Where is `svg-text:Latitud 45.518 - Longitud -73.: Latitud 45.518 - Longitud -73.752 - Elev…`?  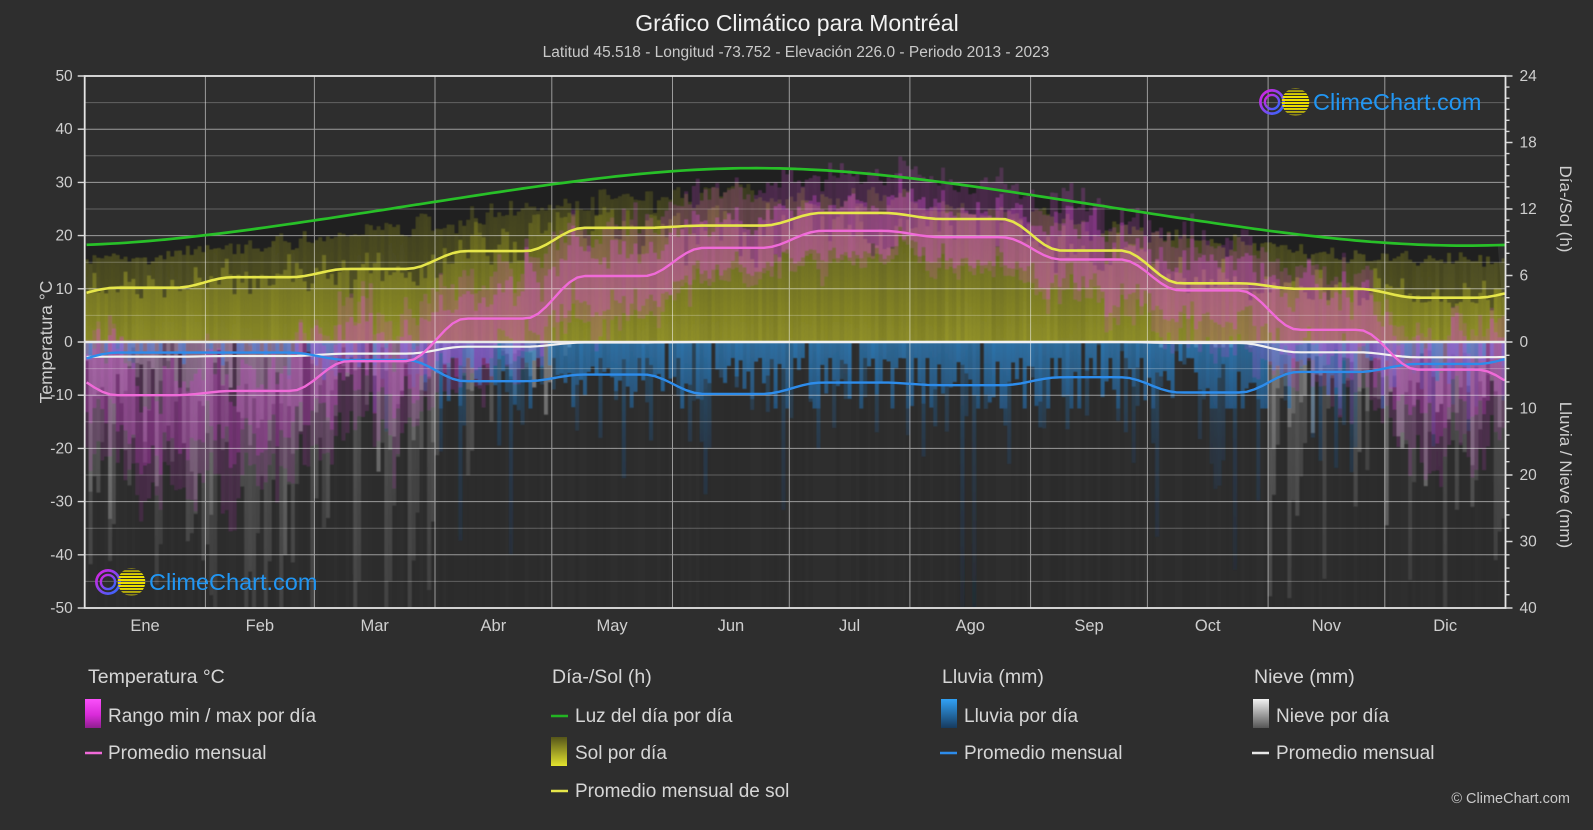
svg-text:Latitud 45.518 - Longitud -73.: Latitud 45.518 - Longitud -73.752 - Elev… is located at coordinates (796, 52).